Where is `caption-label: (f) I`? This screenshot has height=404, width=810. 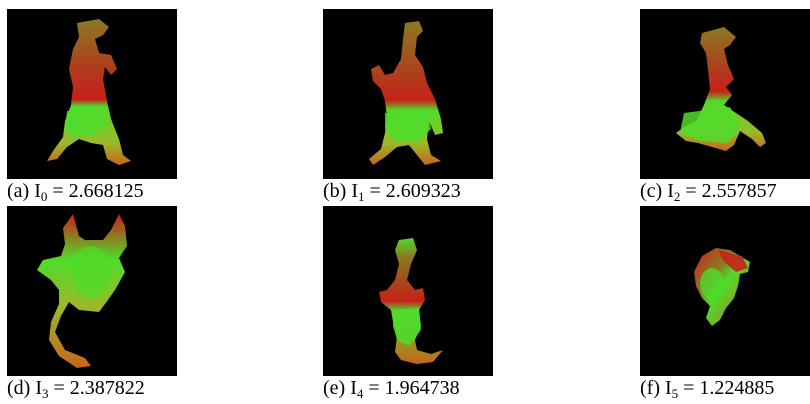 caption-label: (f) I is located at coordinates (656, 388).